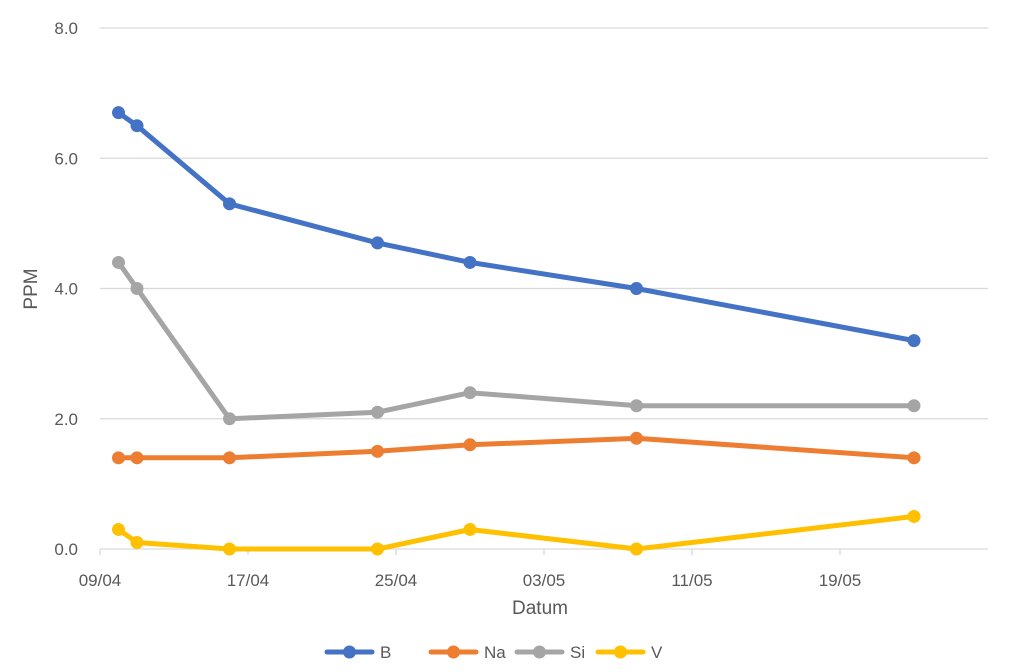 This screenshot has height=672, width=1024. I want to click on y-axis-ticks: 0.0 2.0 4.0 6.0 8.0, so click(66, 289).